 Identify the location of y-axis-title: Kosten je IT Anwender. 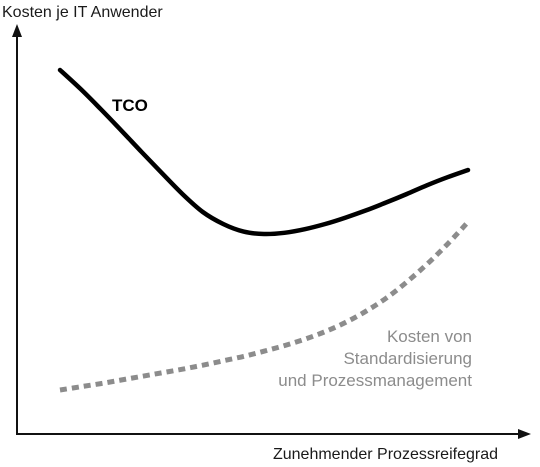
(82, 12).